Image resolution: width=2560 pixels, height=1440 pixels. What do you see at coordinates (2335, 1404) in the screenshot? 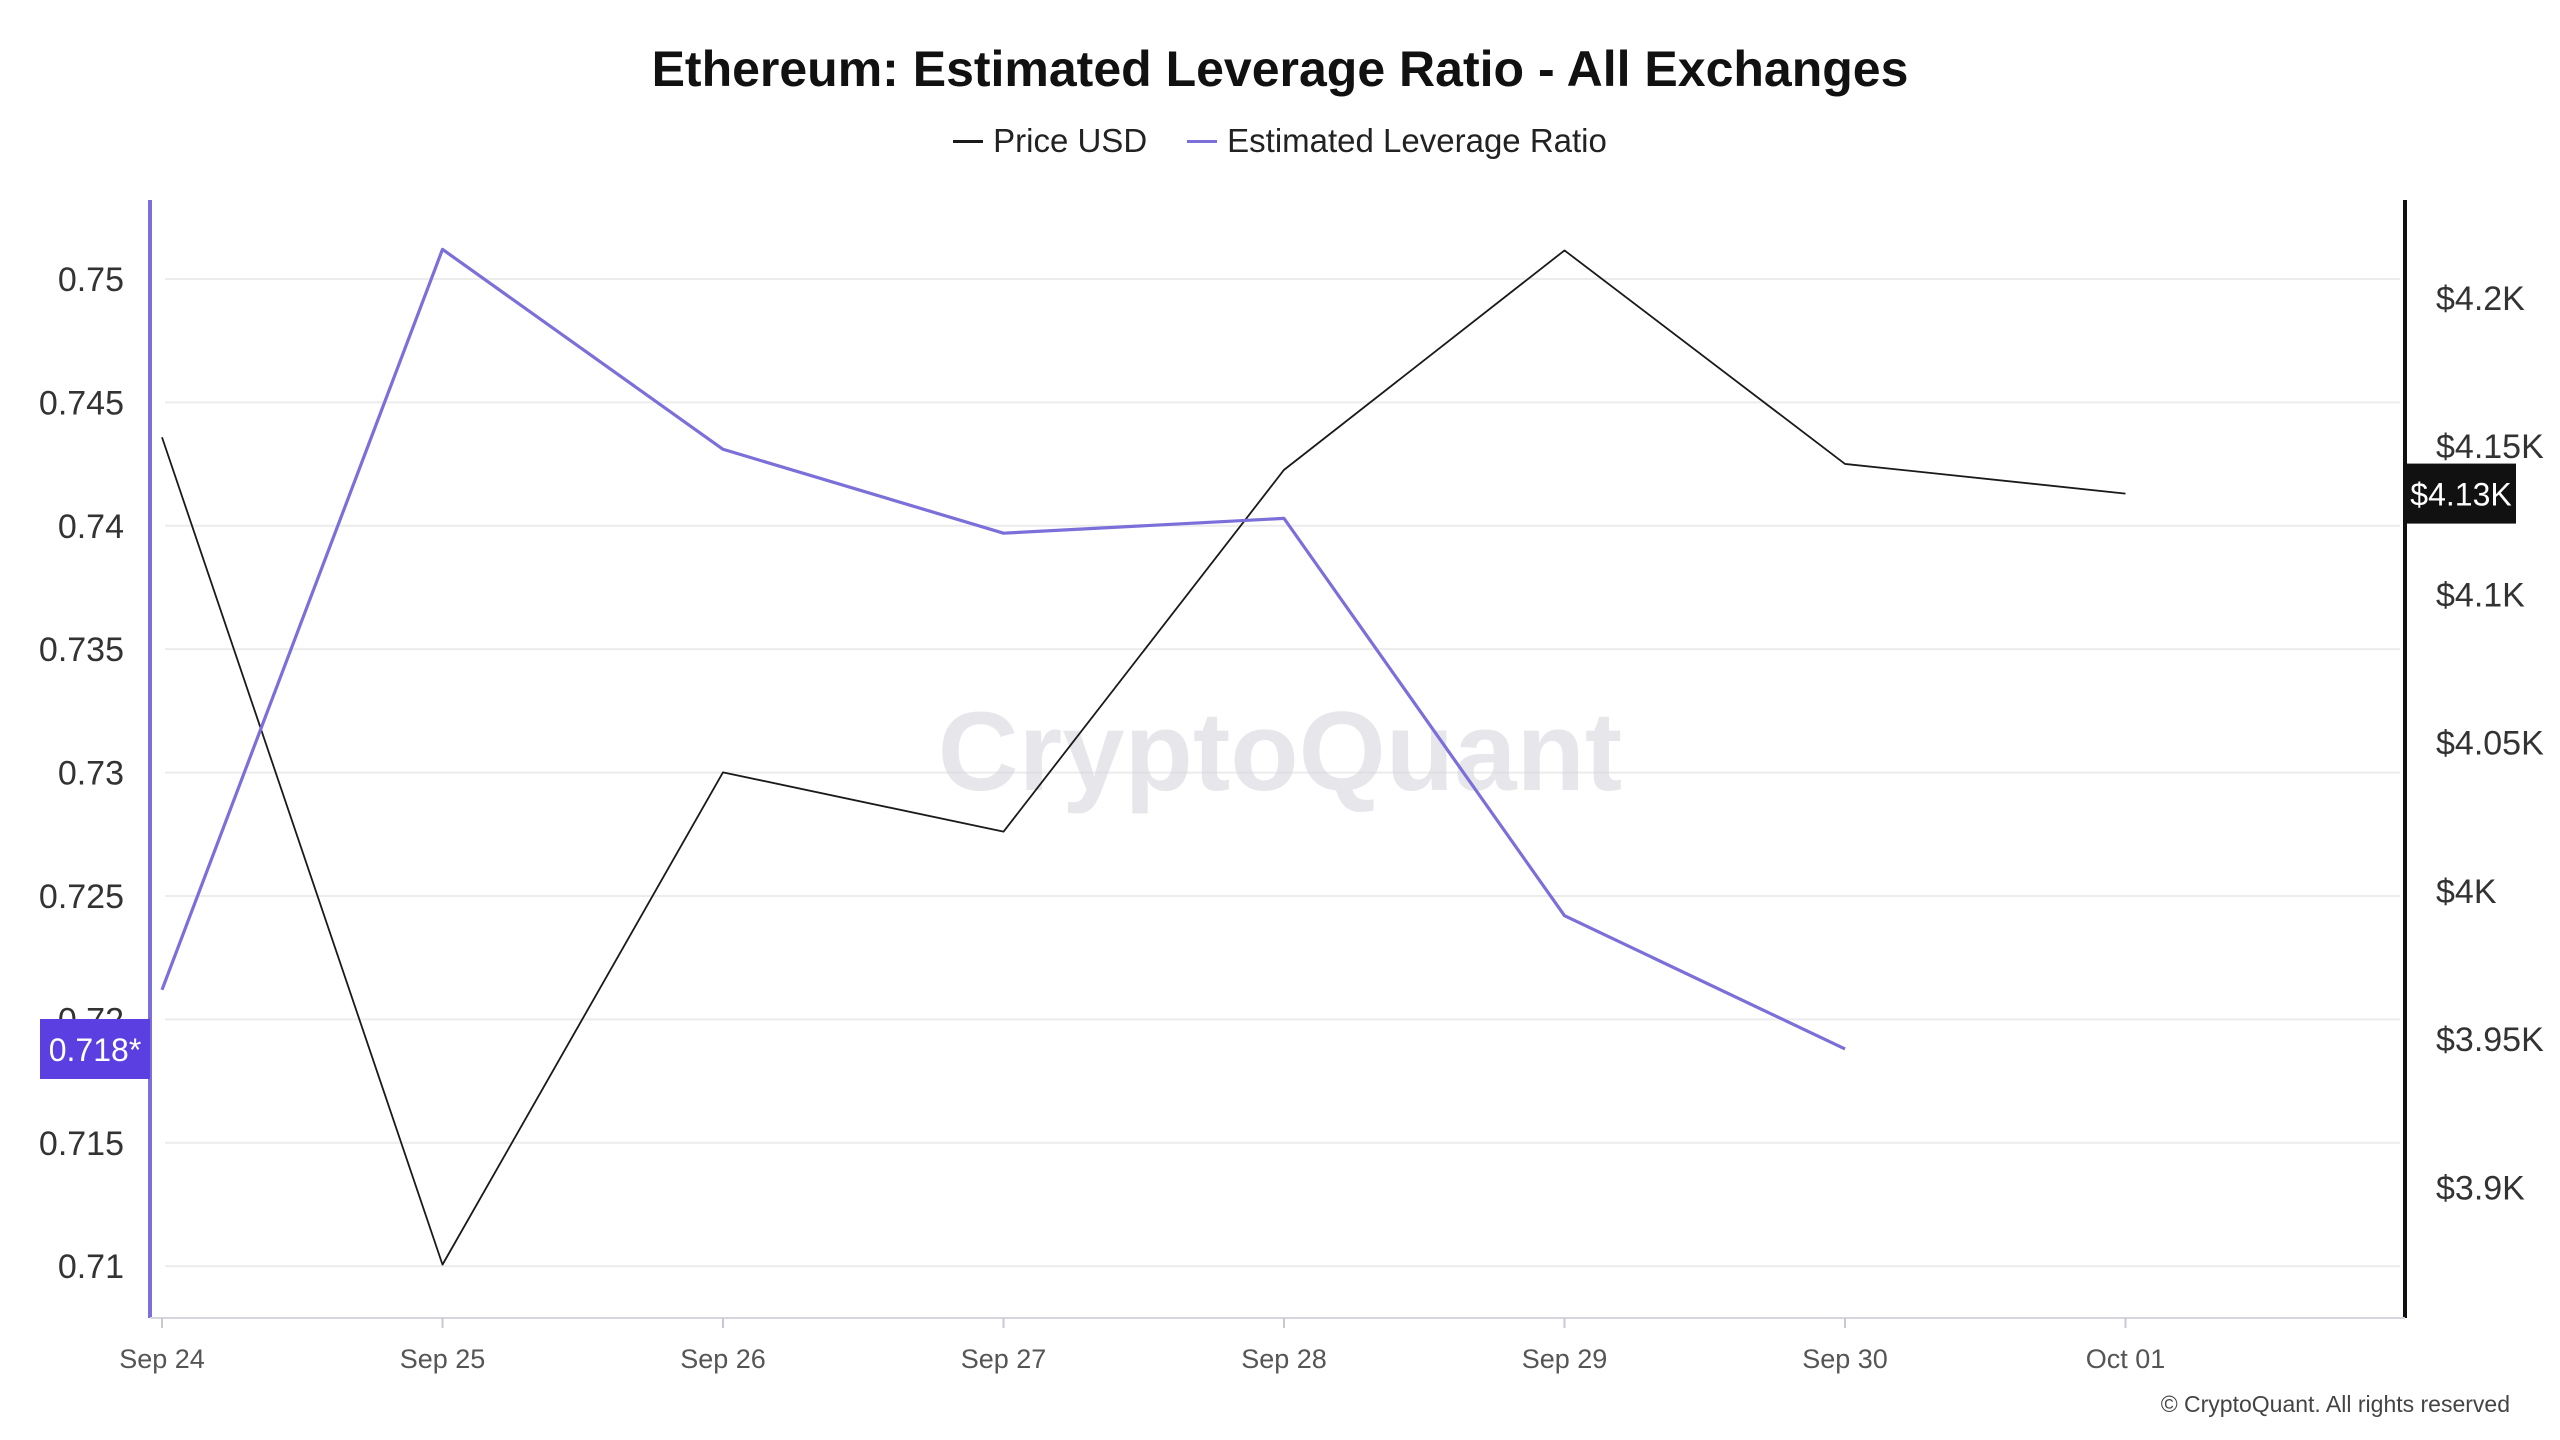
I see `copyright-footer: © CryptoQuant. All rights reserved` at bounding box center [2335, 1404].